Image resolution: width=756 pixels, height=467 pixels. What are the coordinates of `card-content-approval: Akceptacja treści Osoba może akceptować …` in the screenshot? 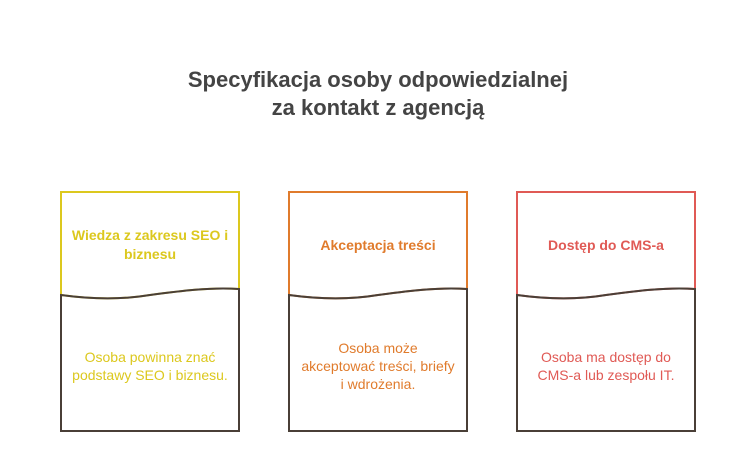 It's located at (378, 311).